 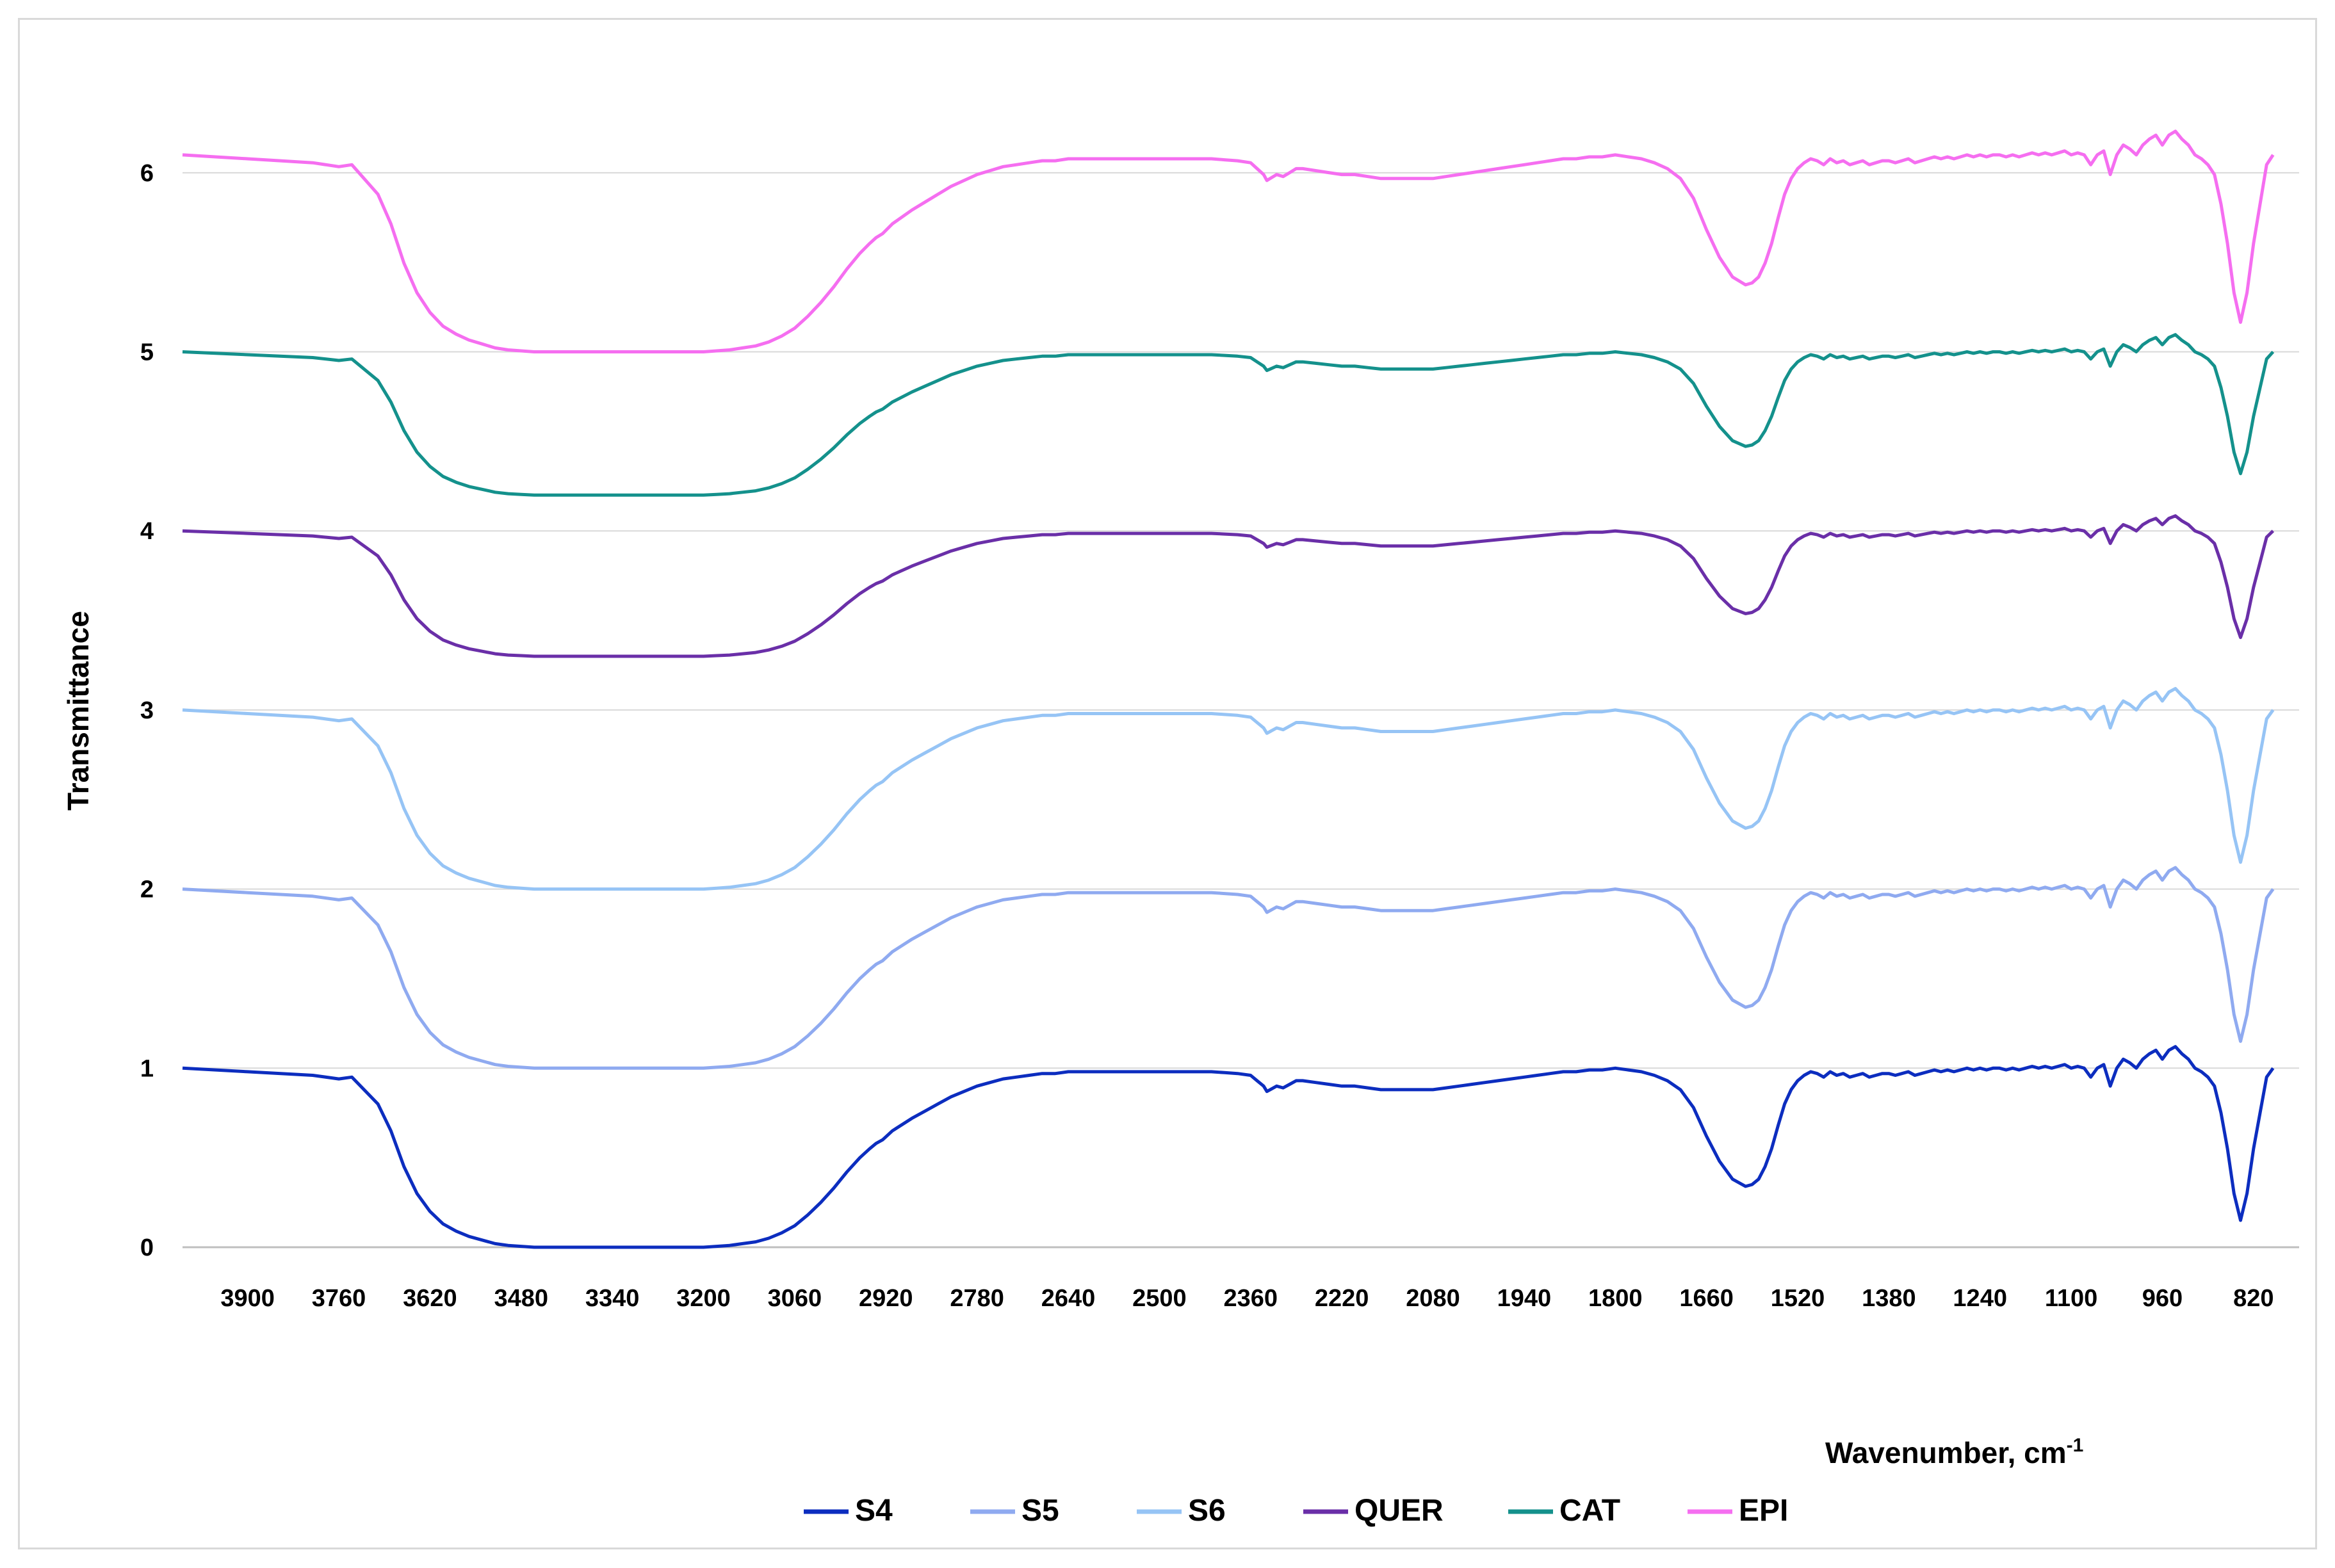 What do you see at coordinates (1228, 586) in the screenshot?
I see `series-line-quer` at bounding box center [1228, 586].